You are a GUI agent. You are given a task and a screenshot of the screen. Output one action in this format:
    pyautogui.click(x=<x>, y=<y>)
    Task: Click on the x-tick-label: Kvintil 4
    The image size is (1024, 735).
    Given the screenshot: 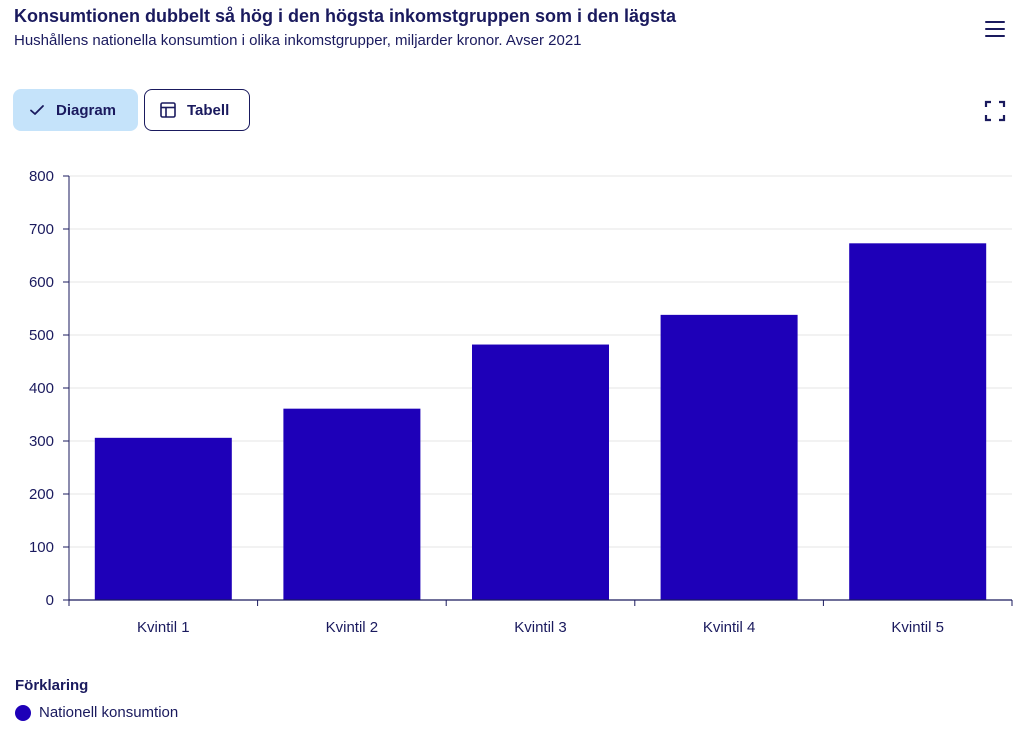 What is the action you would take?
    pyautogui.click(x=729, y=627)
    